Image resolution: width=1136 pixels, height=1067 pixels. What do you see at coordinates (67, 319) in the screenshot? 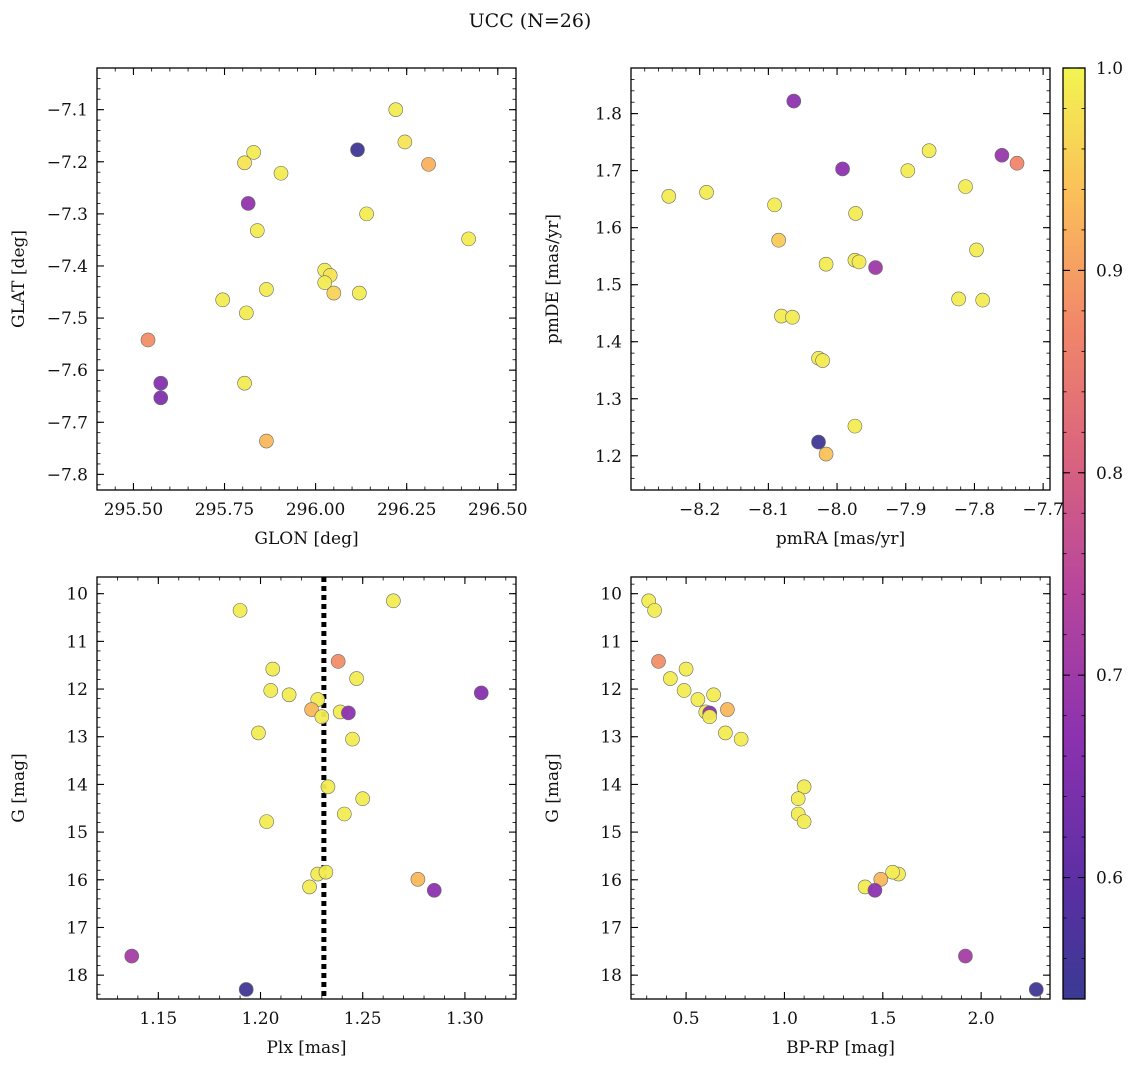
I see `y-tick-label: −7.5` at bounding box center [67, 319].